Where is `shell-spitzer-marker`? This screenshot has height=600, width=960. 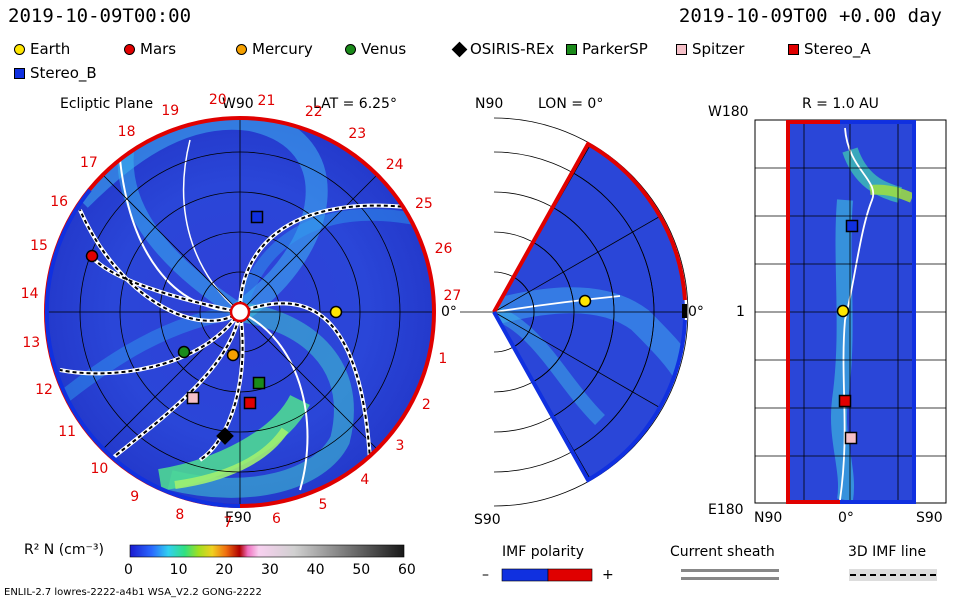 shell-spitzer-marker is located at coordinates (851, 438).